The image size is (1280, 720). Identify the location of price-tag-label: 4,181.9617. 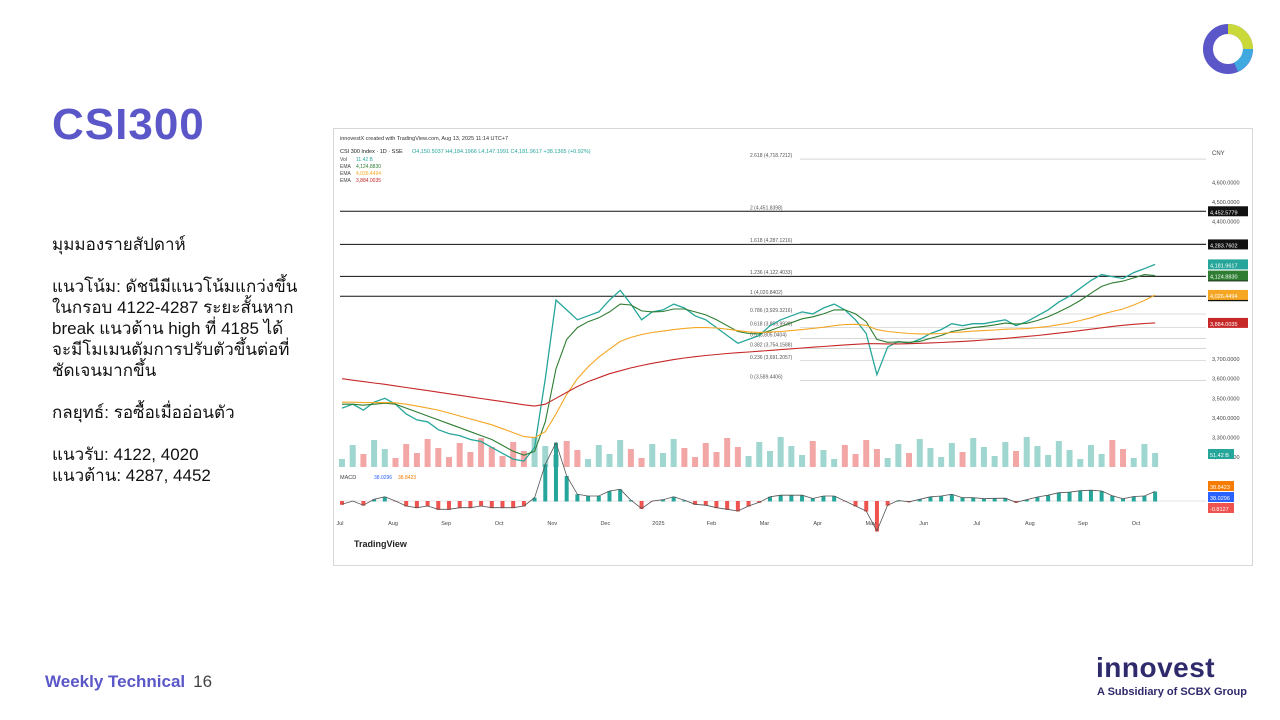
(1224, 266).